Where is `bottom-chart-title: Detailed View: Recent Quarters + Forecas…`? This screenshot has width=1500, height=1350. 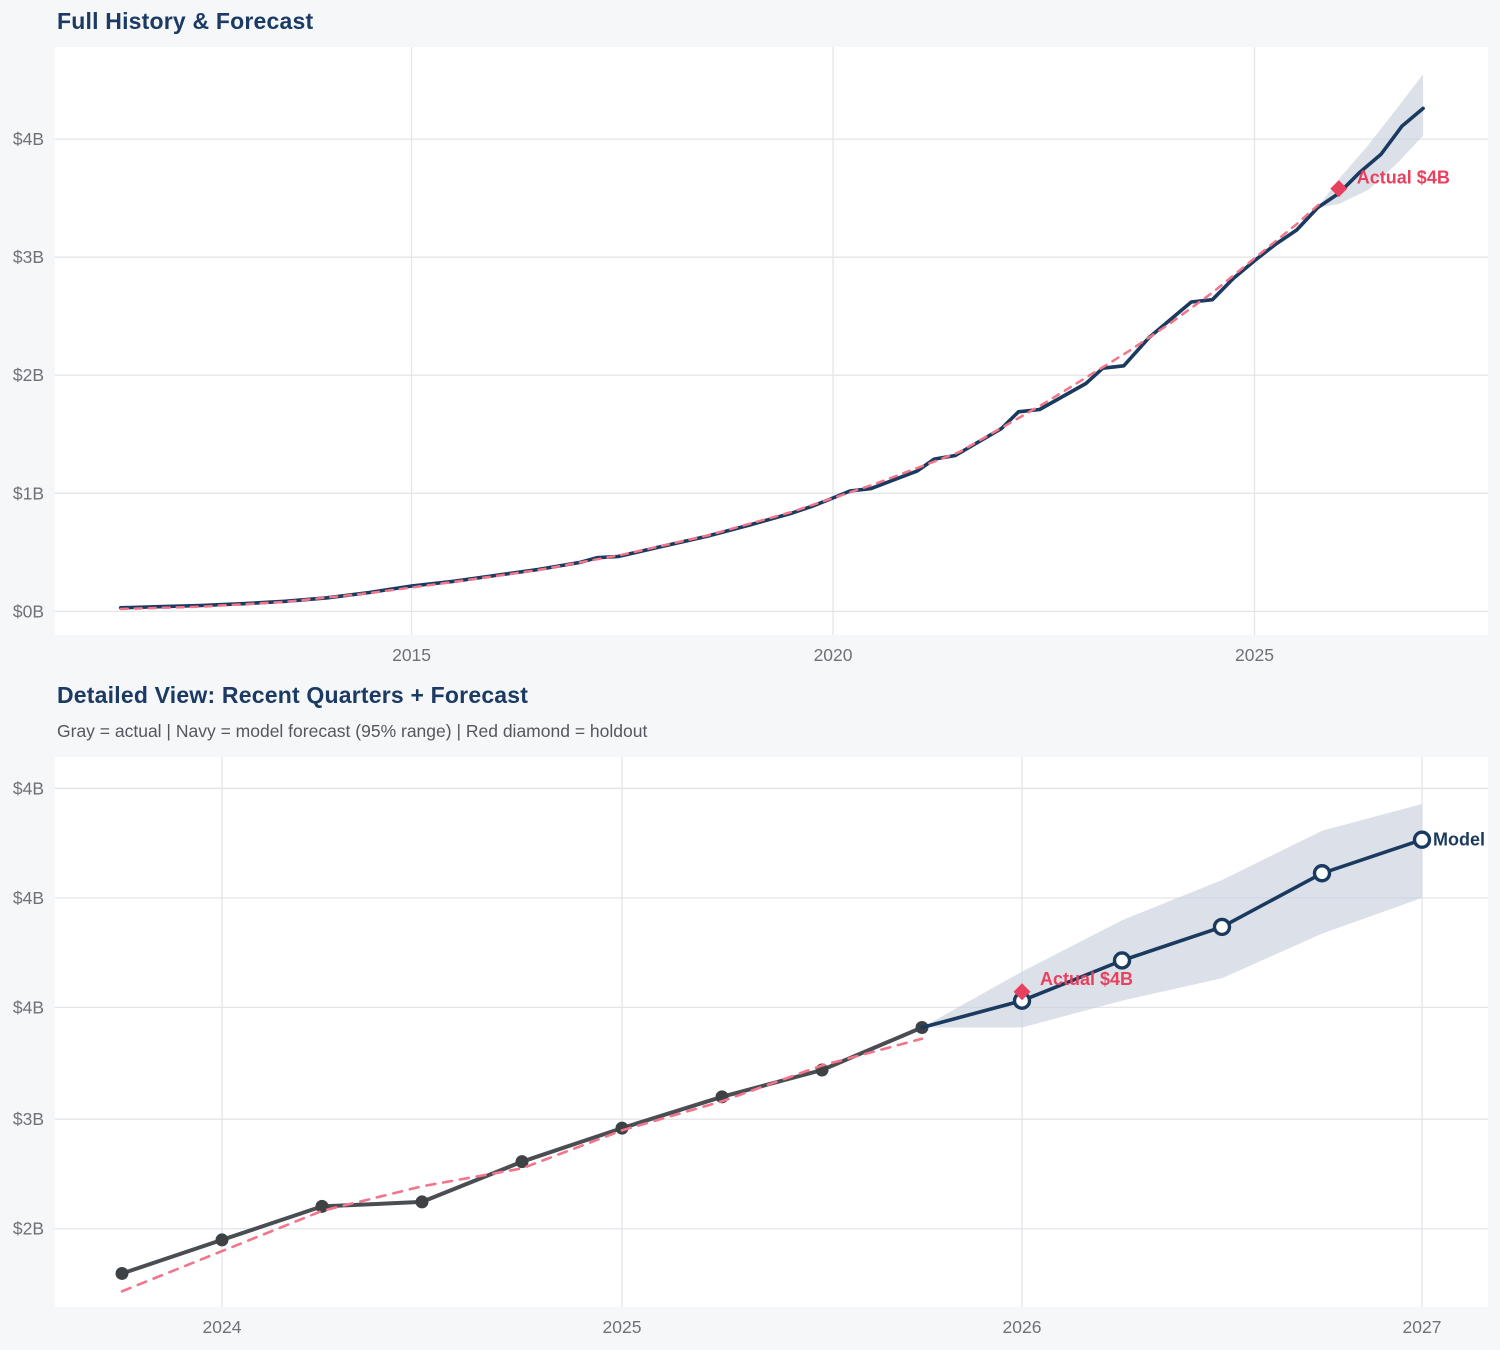
bottom-chart-title: Detailed View: Recent Quarters + Forecas… is located at coordinates (293, 695).